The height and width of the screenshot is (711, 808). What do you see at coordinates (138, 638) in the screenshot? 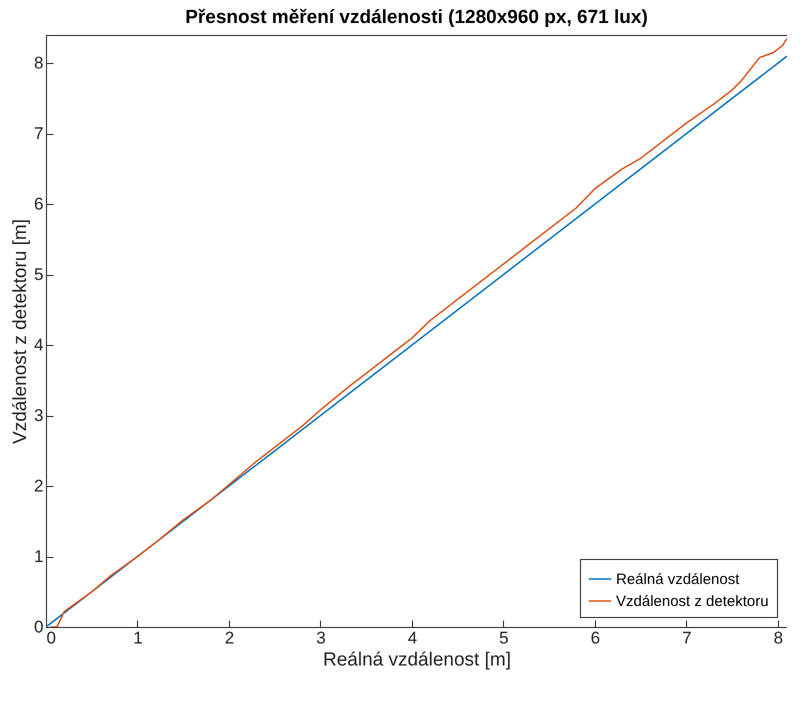
I see `x-tick-label: 1` at bounding box center [138, 638].